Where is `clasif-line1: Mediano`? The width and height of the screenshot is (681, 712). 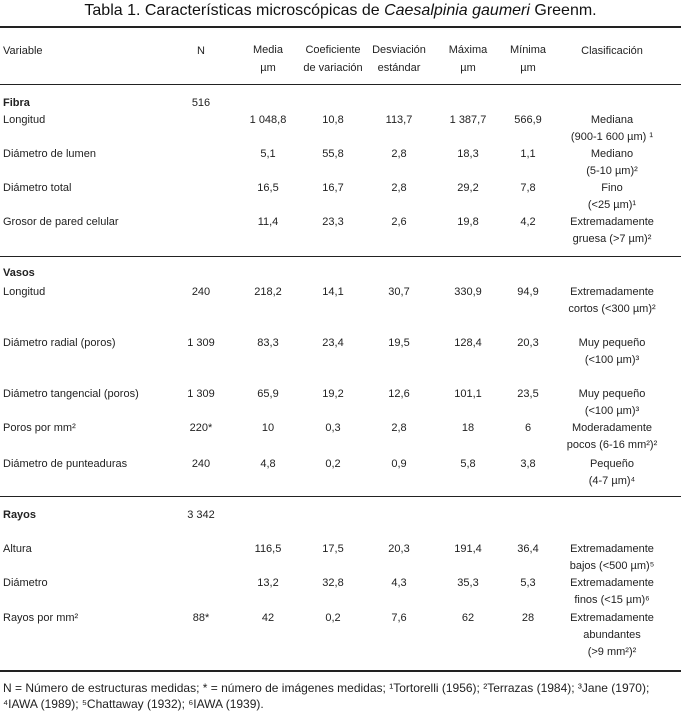
clasif-line1: Mediano is located at coordinates (612, 154).